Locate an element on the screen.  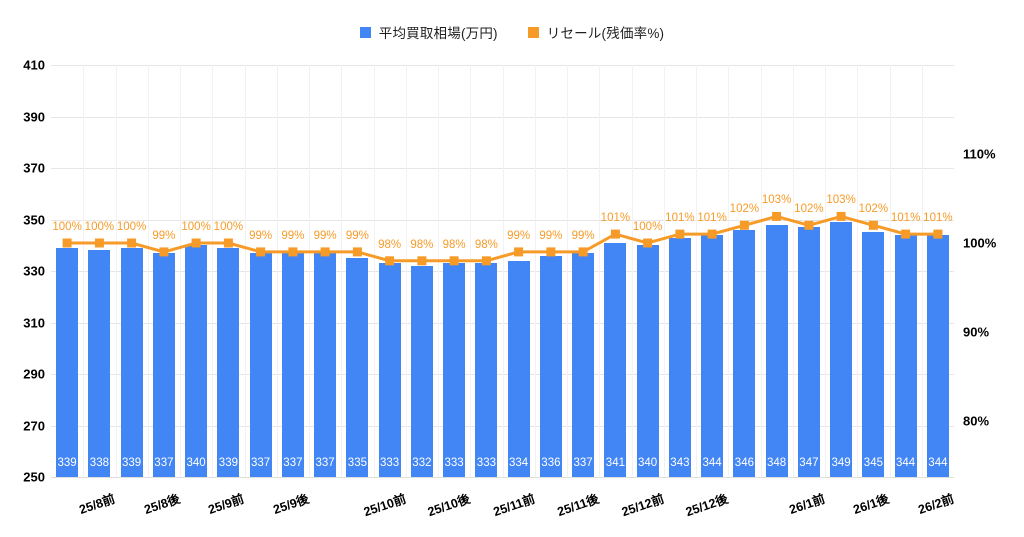
x-tick-label: 26/1後 is located at coordinates (871, 504).